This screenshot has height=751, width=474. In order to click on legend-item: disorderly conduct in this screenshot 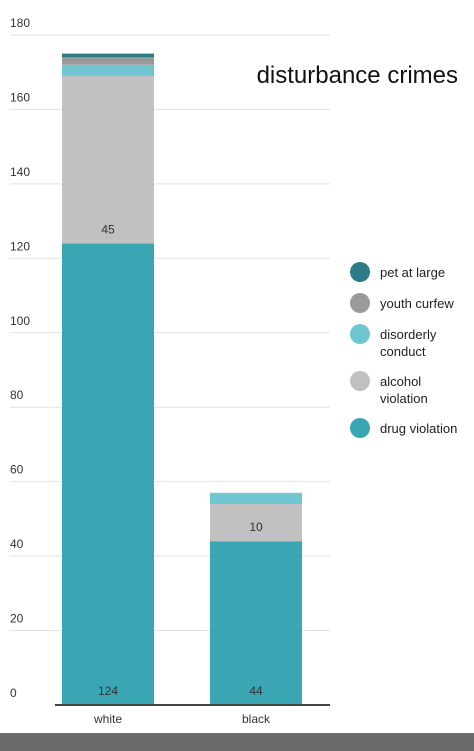, I will do `click(412, 342)`.